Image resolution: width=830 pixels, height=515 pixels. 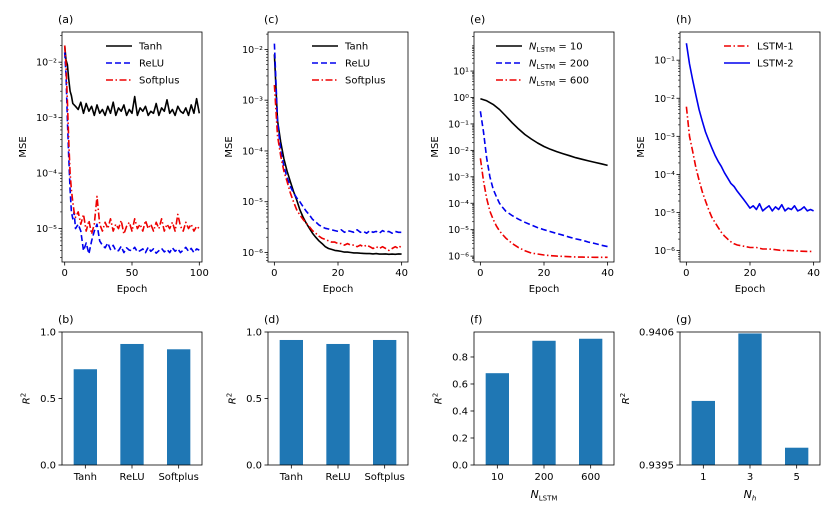 What do you see at coordinates (460, 357) in the screenshot?
I see `y-tick-label: 0.8` at bounding box center [460, 357].